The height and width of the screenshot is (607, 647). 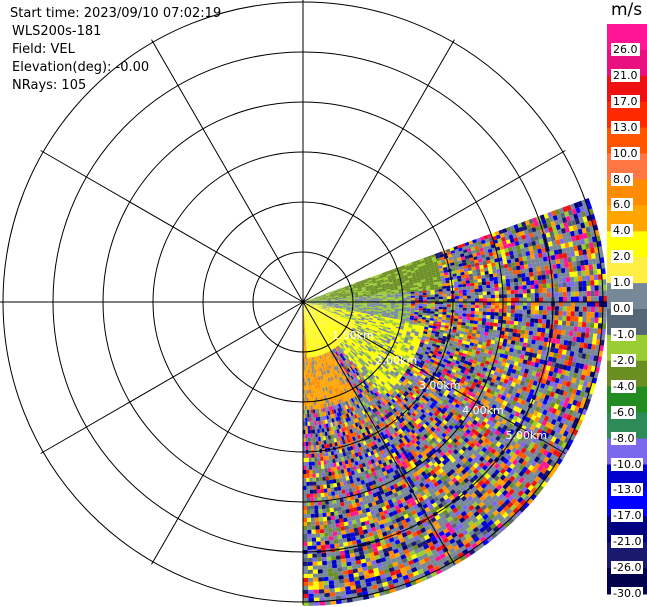 I want to click on velocity-bin-1923, so click(x=499, y=325).